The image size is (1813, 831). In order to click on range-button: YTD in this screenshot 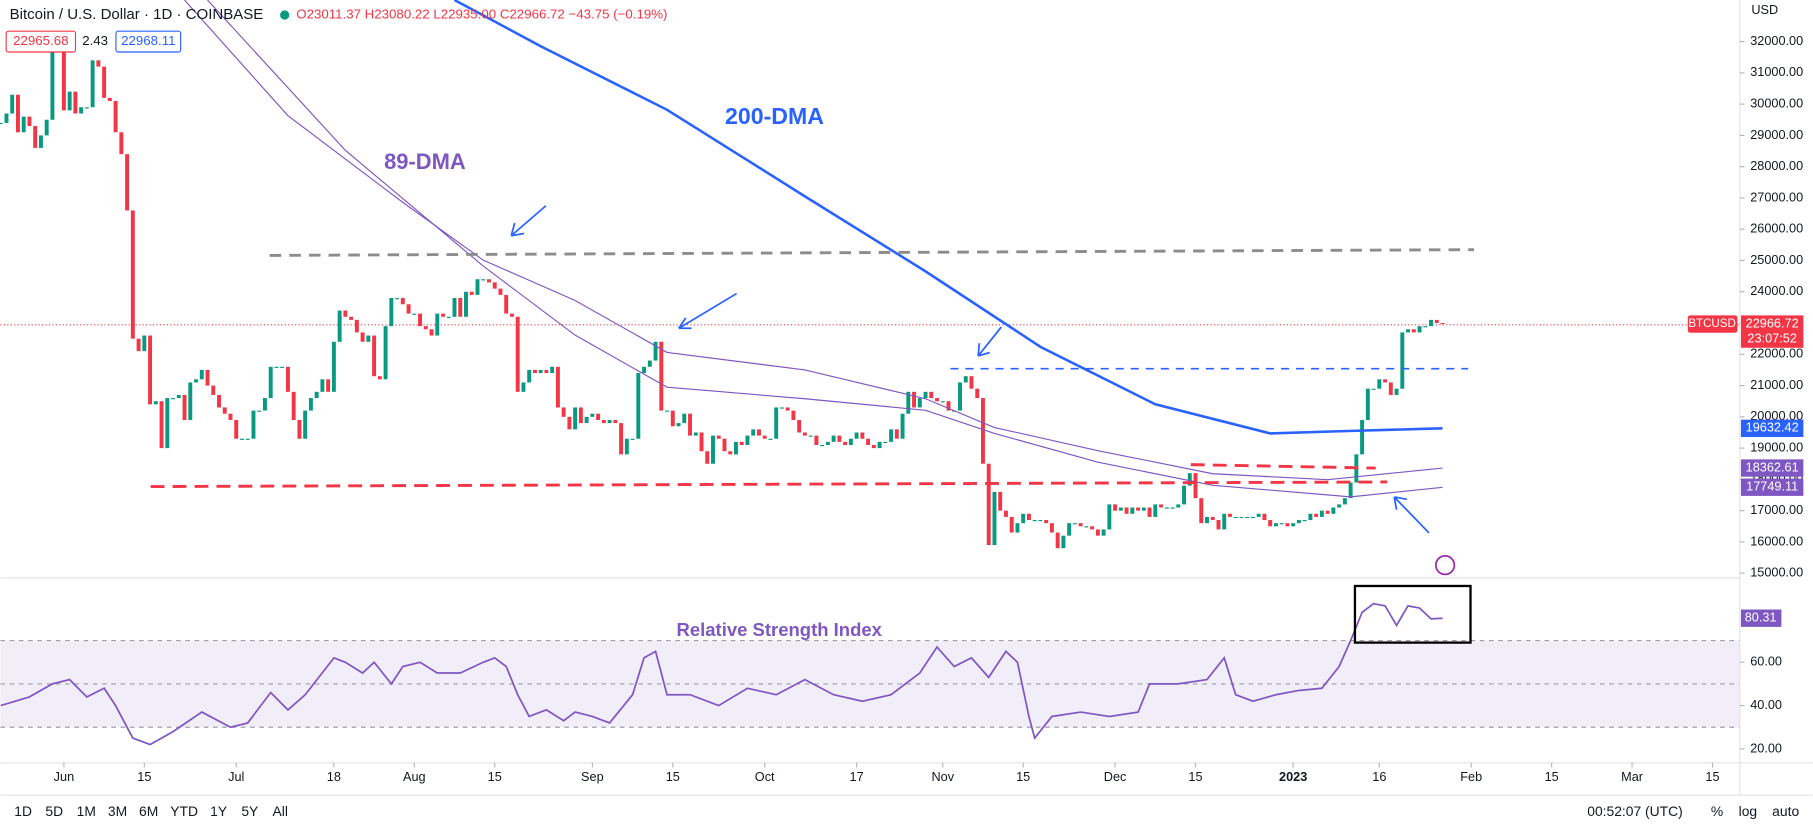, I will do `click(184, 811)`.